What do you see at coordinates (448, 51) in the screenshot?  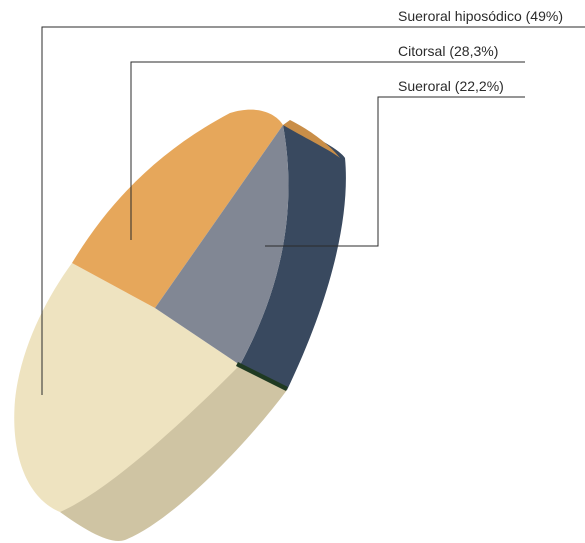 I see `label-citorsal: Citorsal (28,3%)` at bounding box center [448, 51].